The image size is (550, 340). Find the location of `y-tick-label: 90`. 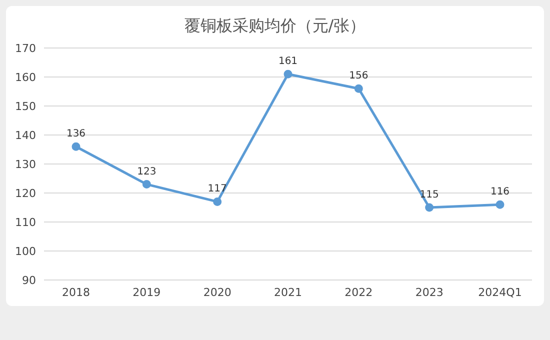

y-tick-label: 90 is located at coordinates (29, 280).